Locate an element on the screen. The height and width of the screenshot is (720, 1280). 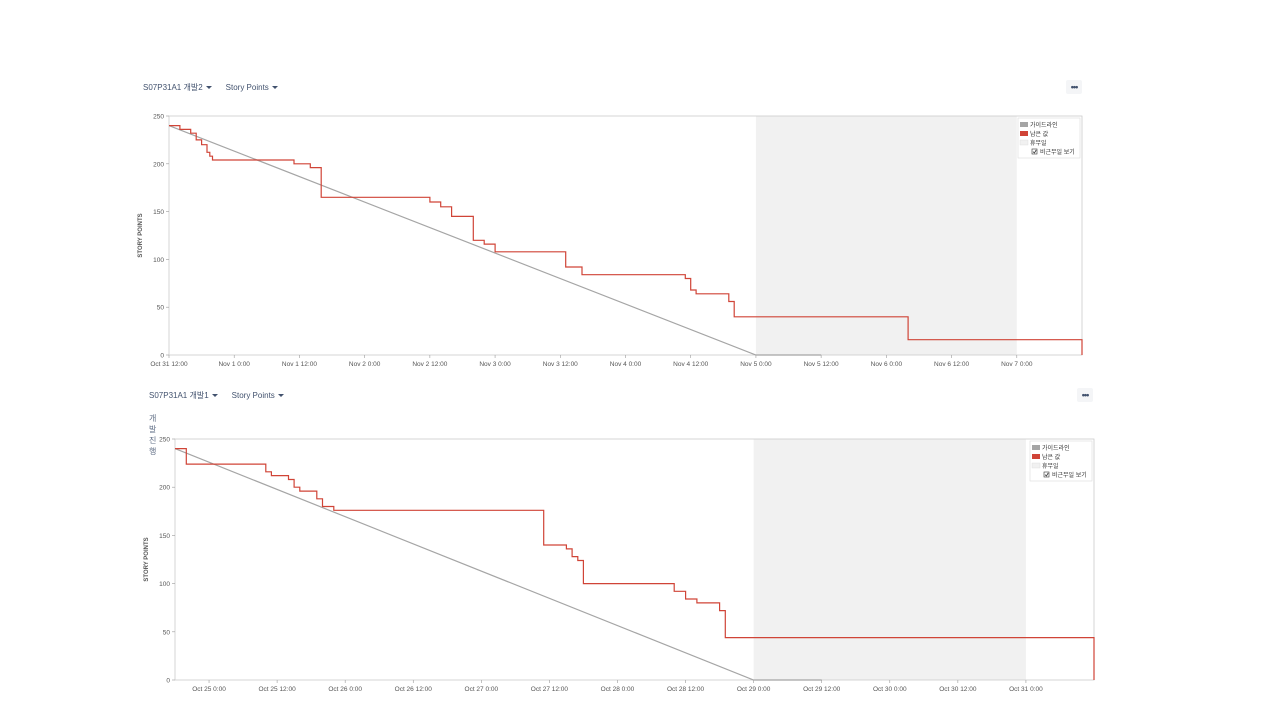
x-tick-label: Nov 4 0:00 is located at coordinates (626, 364).